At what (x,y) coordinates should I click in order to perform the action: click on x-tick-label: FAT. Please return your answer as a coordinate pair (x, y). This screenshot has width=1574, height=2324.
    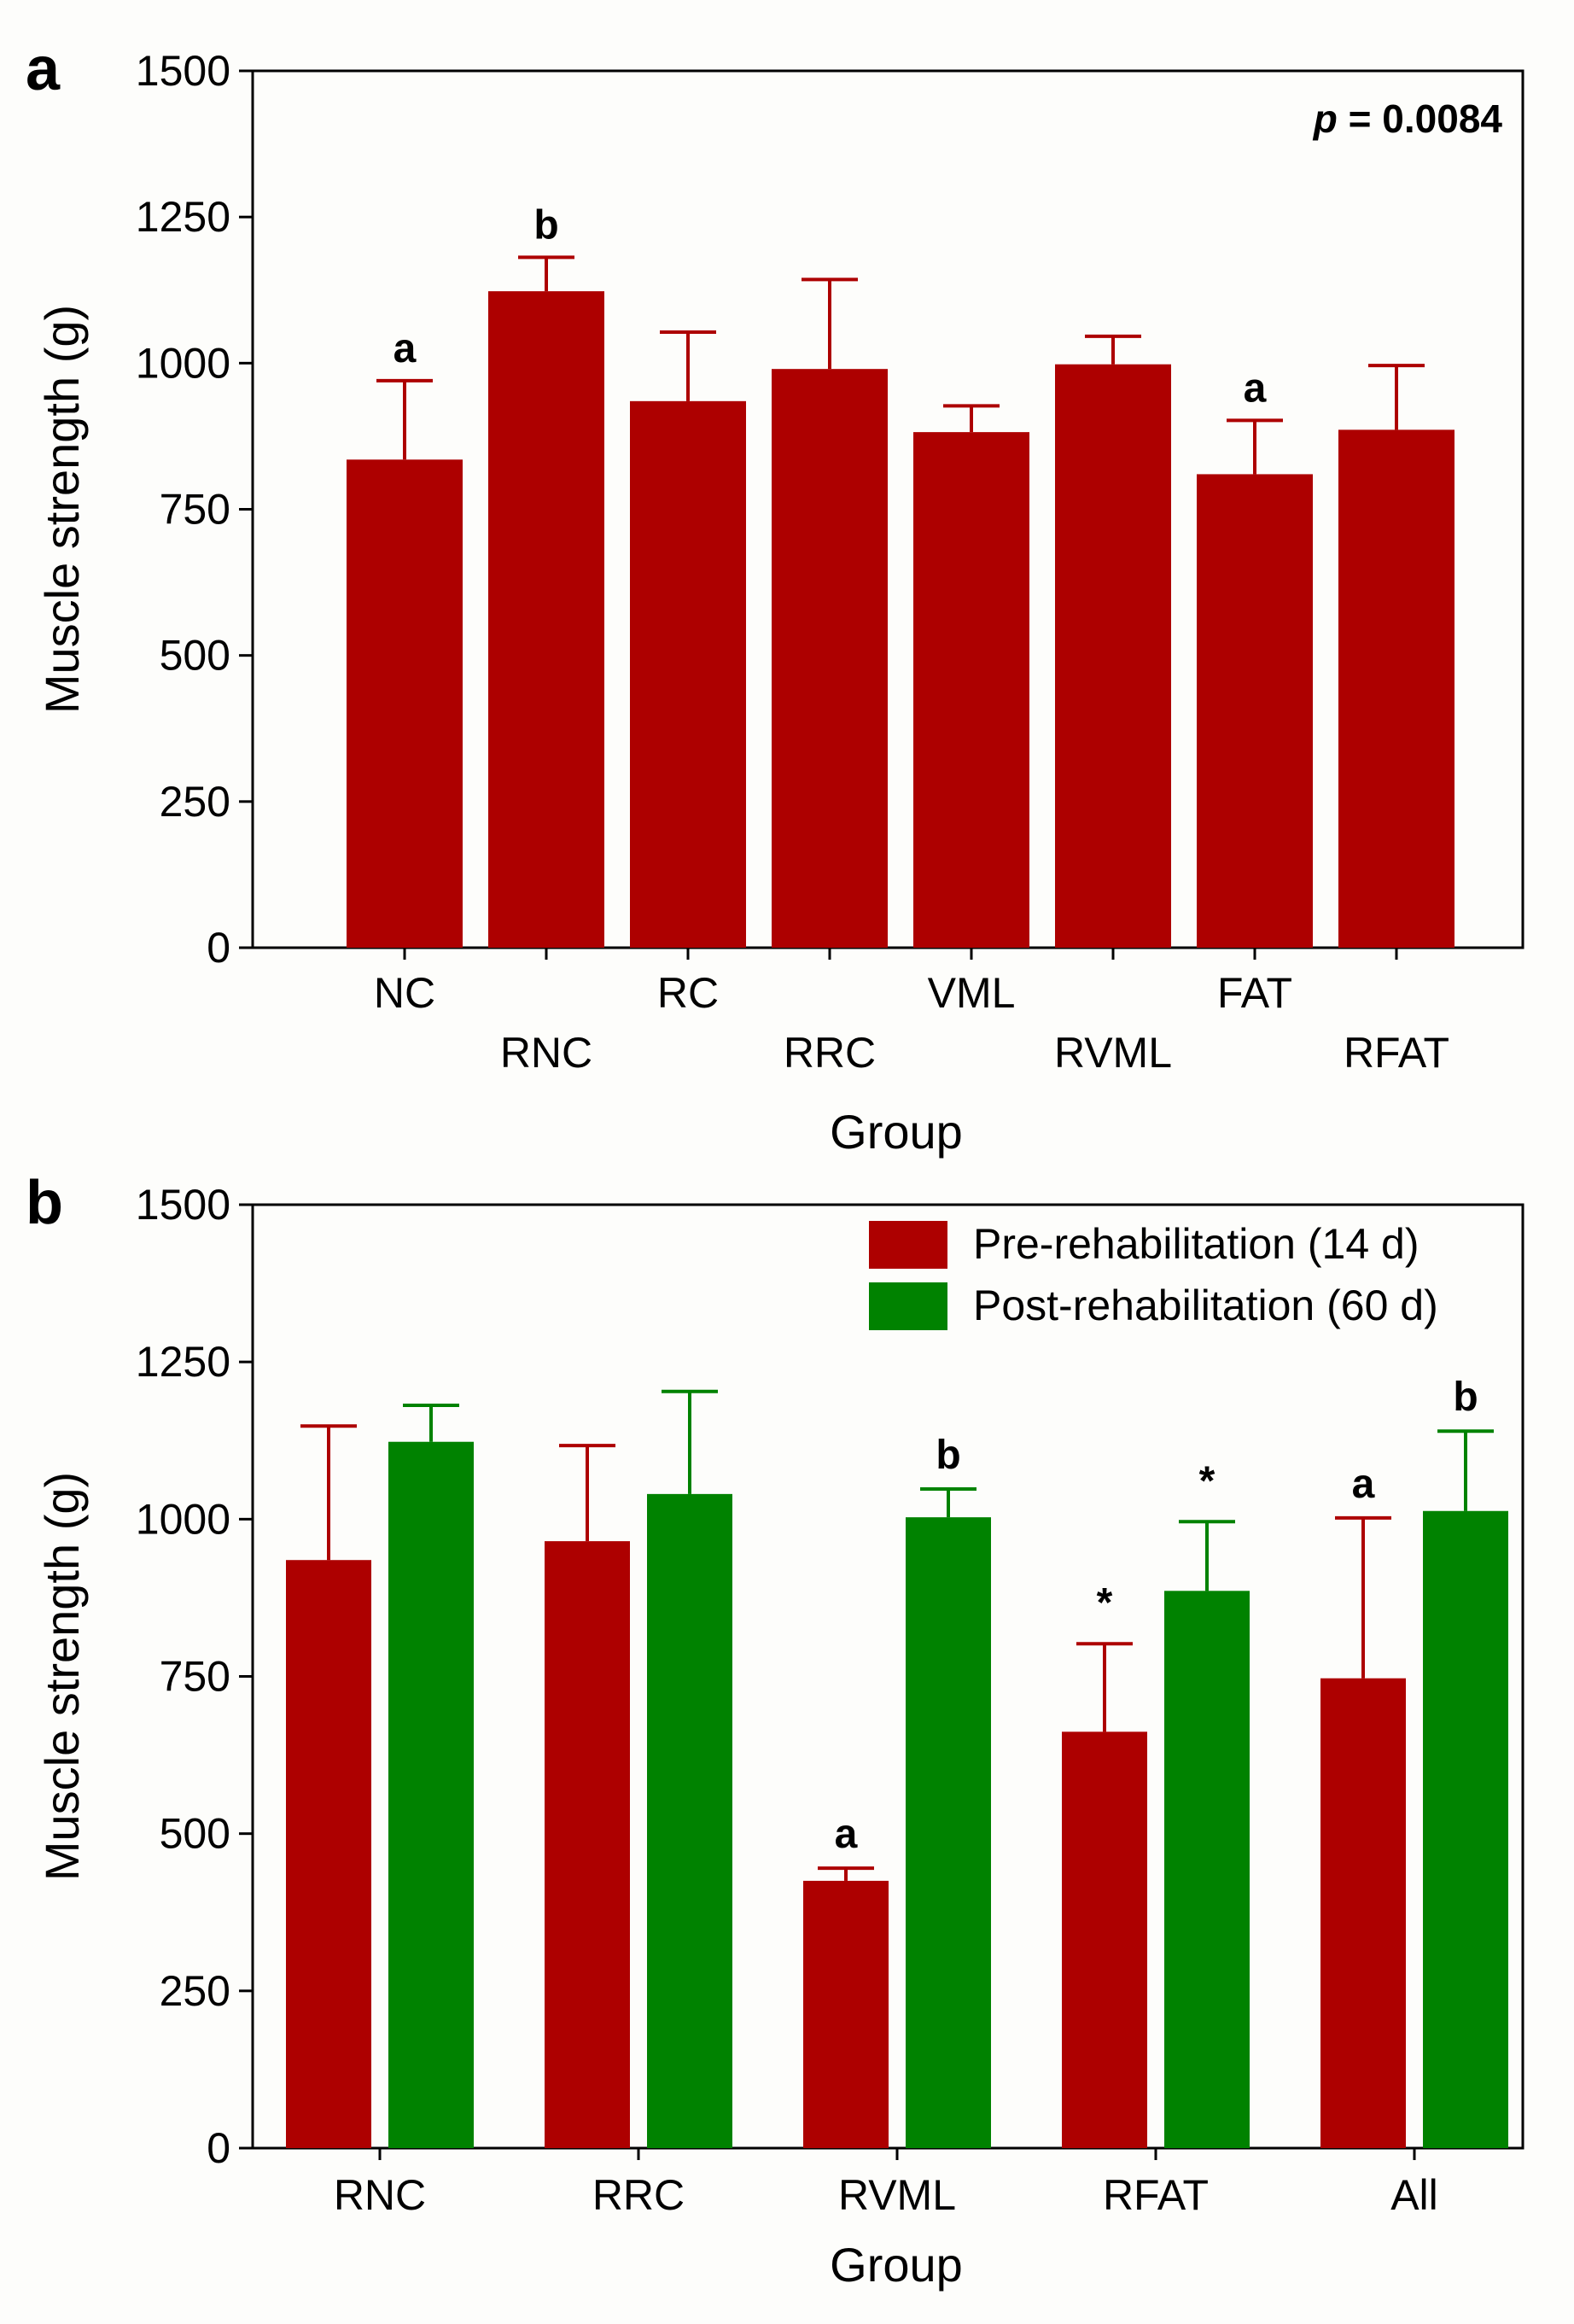
    Looking at the image, I should click on (1254, 993).